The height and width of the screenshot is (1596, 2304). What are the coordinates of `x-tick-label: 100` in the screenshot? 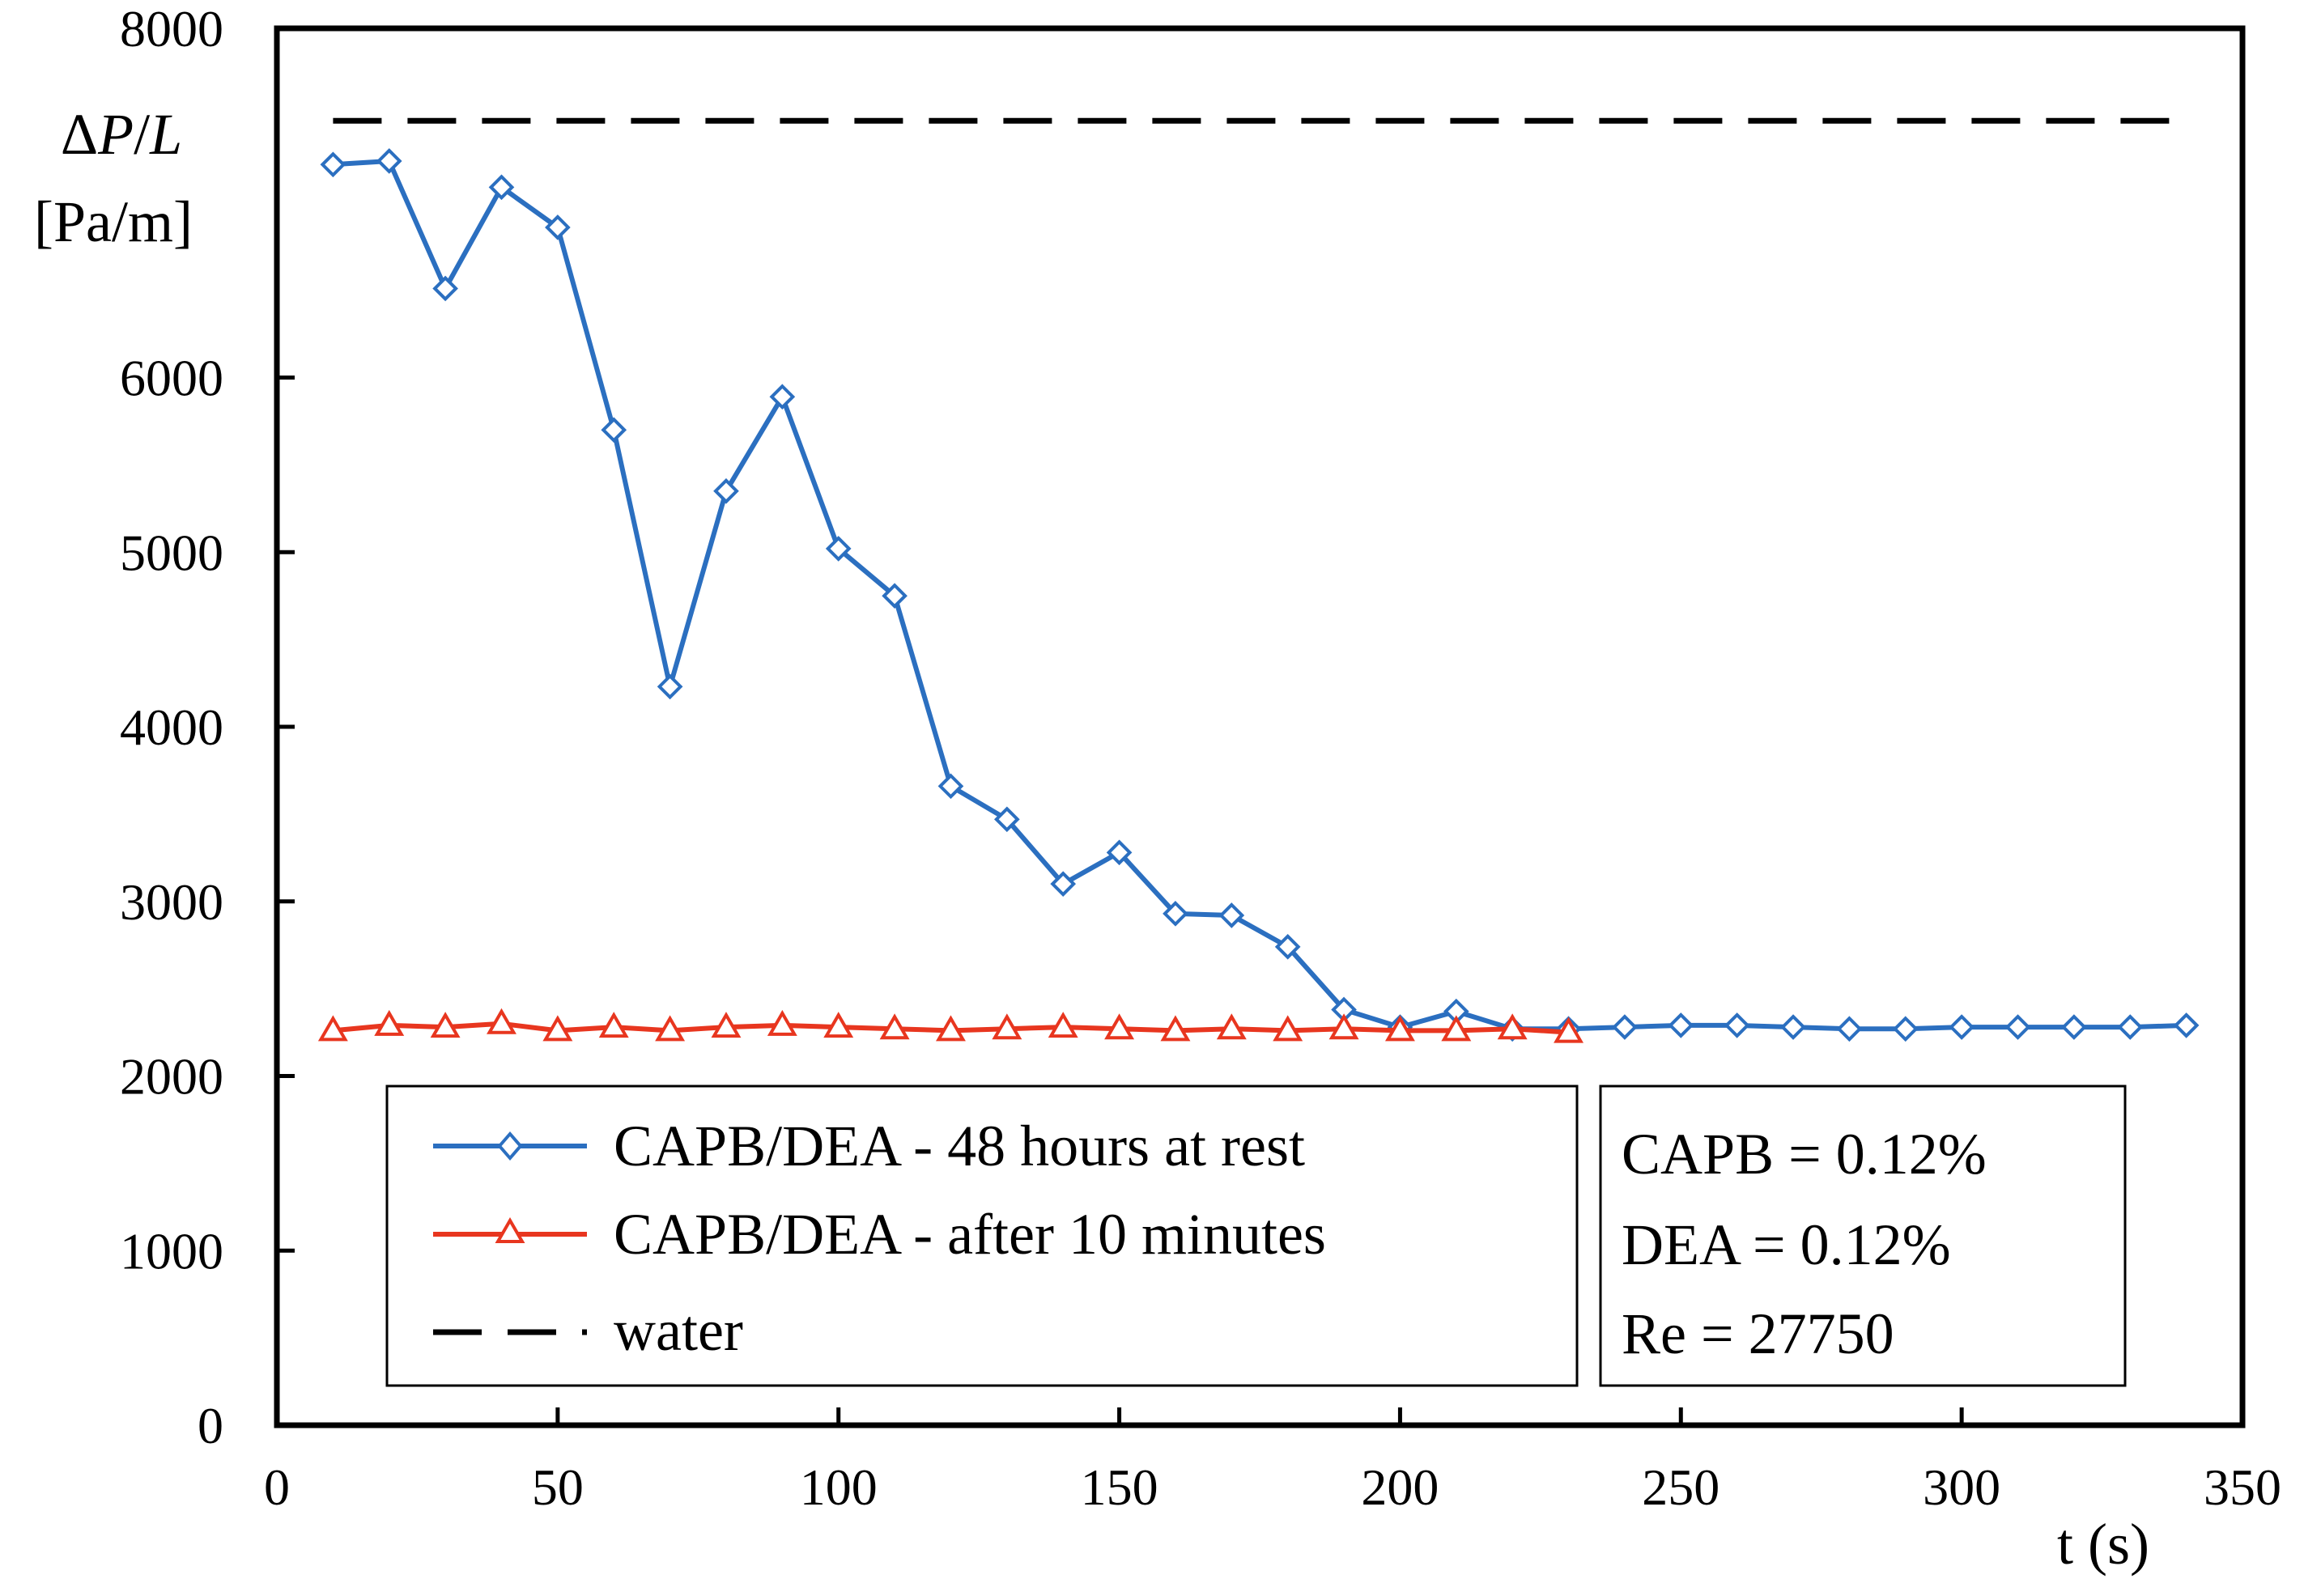 It's located at (839, 1487).